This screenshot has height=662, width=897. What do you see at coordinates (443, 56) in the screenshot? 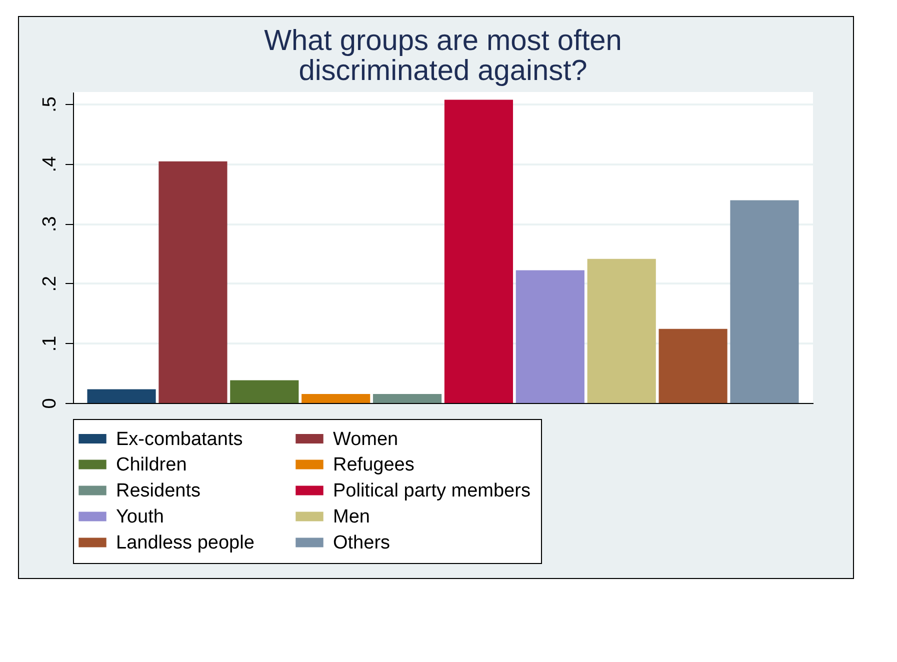
I see `chart-title: What groups are most often discriminated against?` at bounding box center [443, 56].